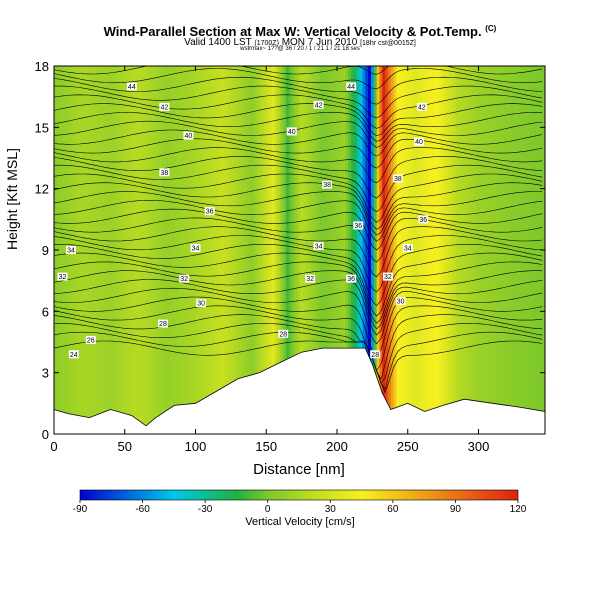 The width and height of the screenshot is (600, 600). Describe the element at coordinates (73, 354) in the screenshot. I see `theta-label: 24` at that location.